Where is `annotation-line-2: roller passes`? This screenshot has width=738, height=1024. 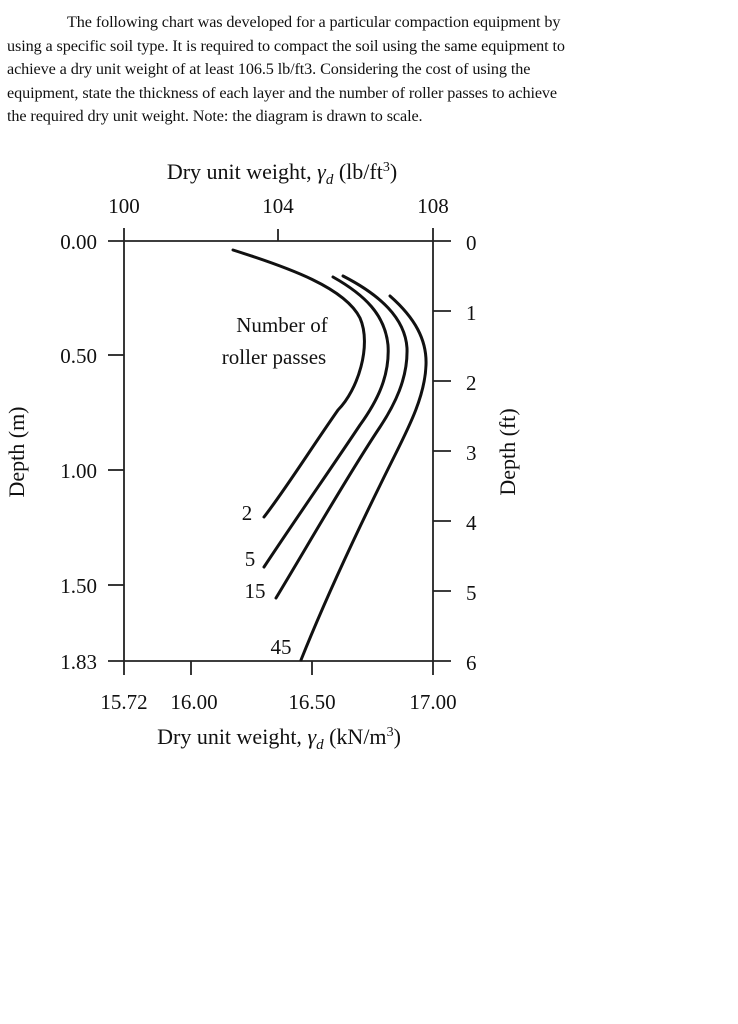
annotation-line-2: roller passes is located at coordinates (274, 357).